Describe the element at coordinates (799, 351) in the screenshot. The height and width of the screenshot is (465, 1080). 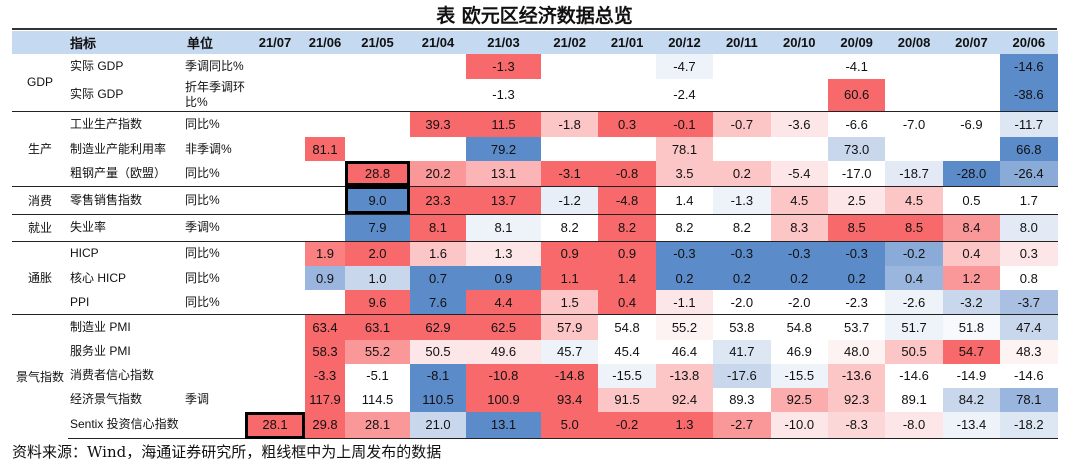
I see `data-cell: 46.9` at that location.